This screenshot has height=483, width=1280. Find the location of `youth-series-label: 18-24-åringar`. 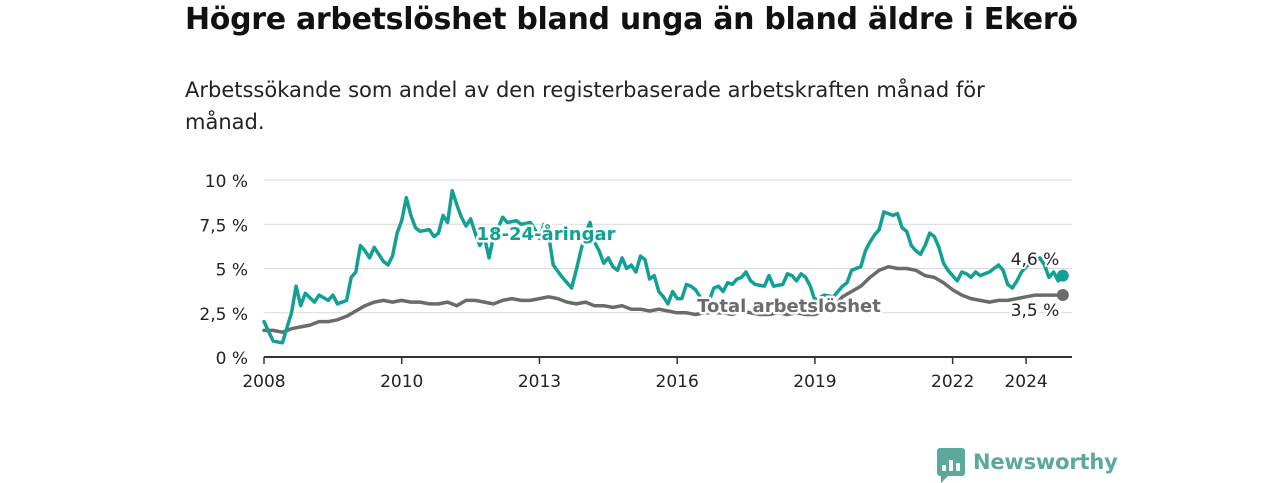

youth-series-label: 18-24-åringar is located at coordinates (546, 234).